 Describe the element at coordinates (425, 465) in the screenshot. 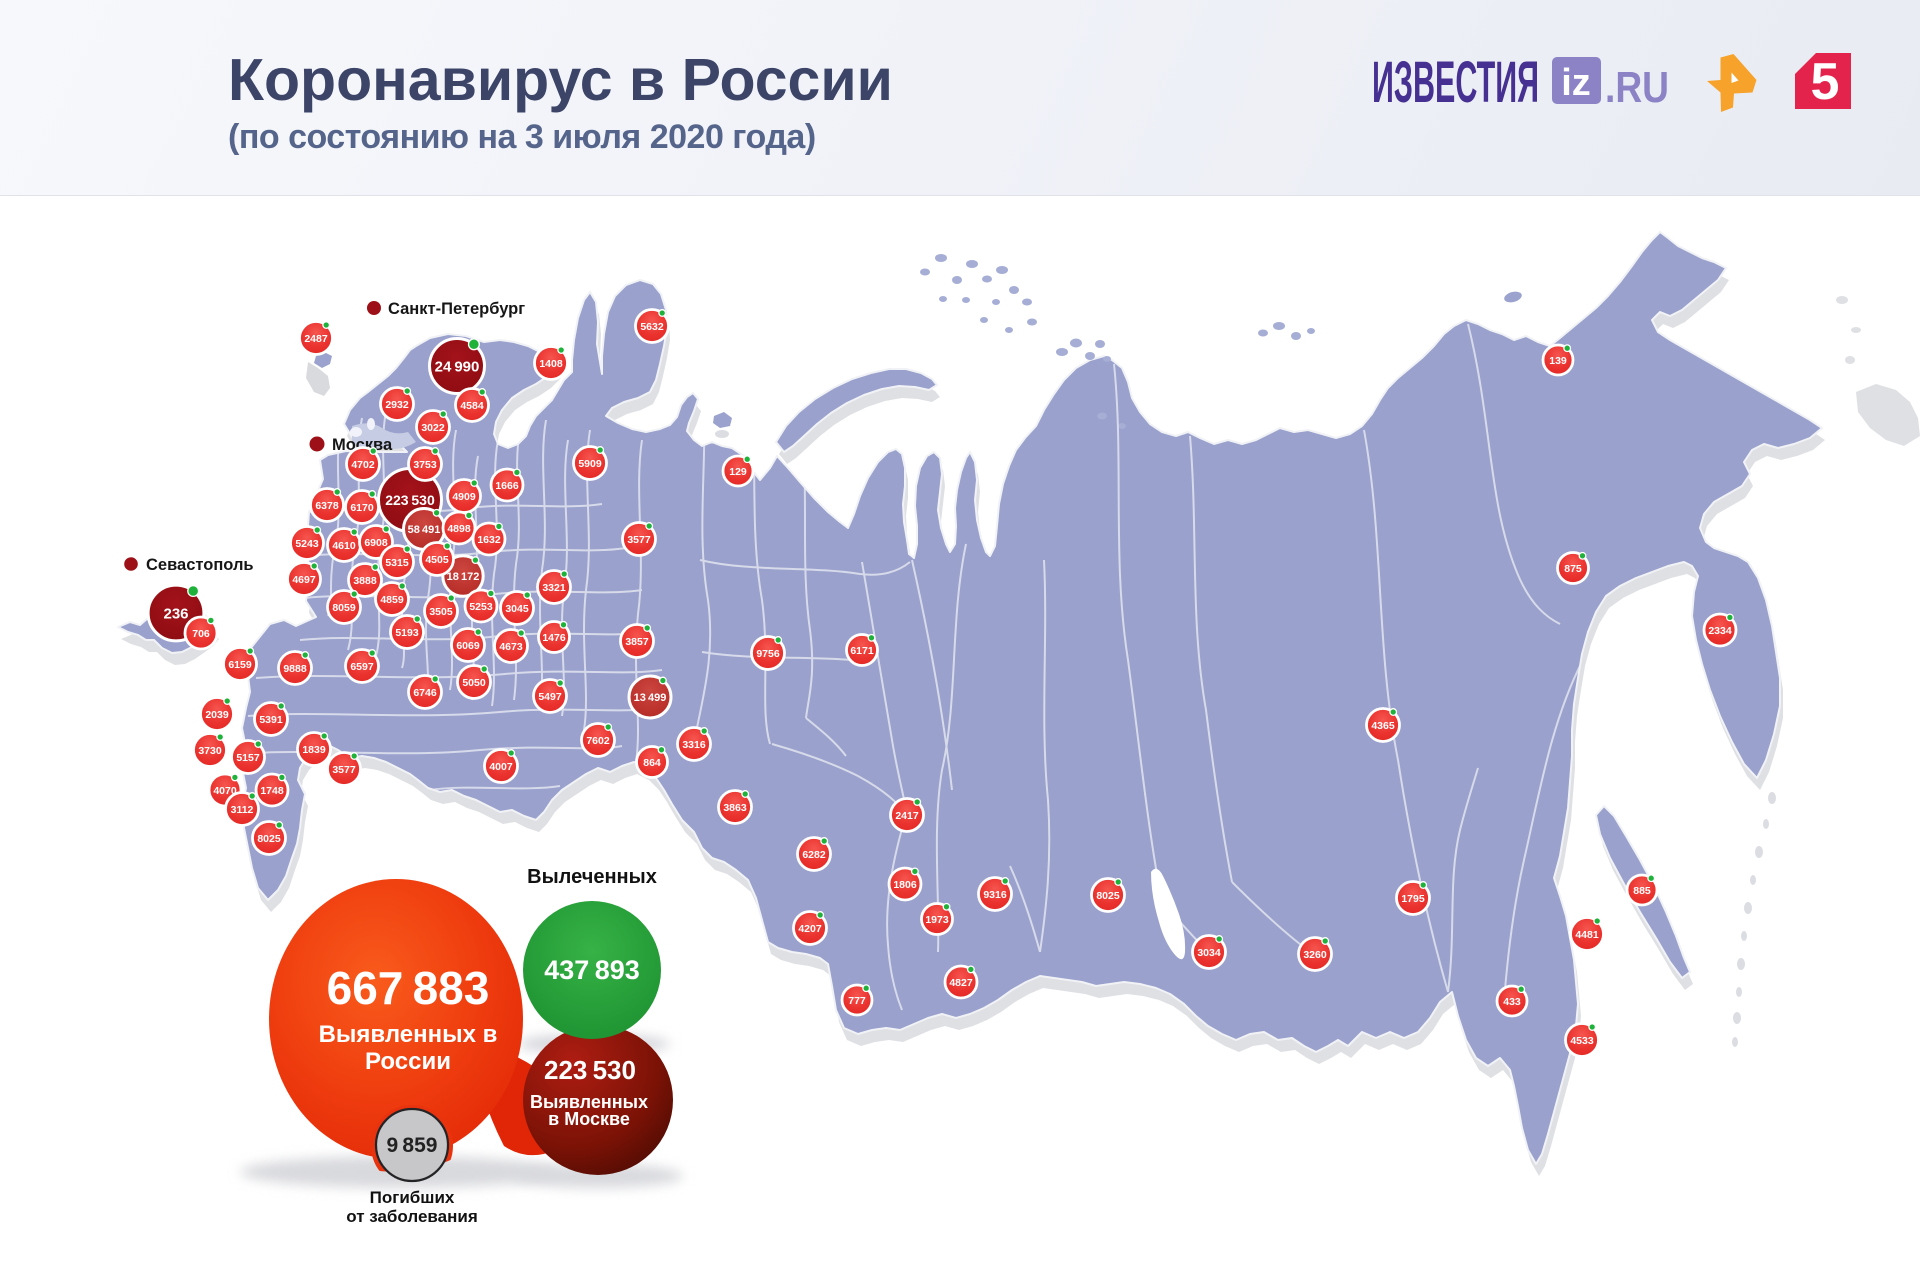

I see `svg-text: 3753` at that location.